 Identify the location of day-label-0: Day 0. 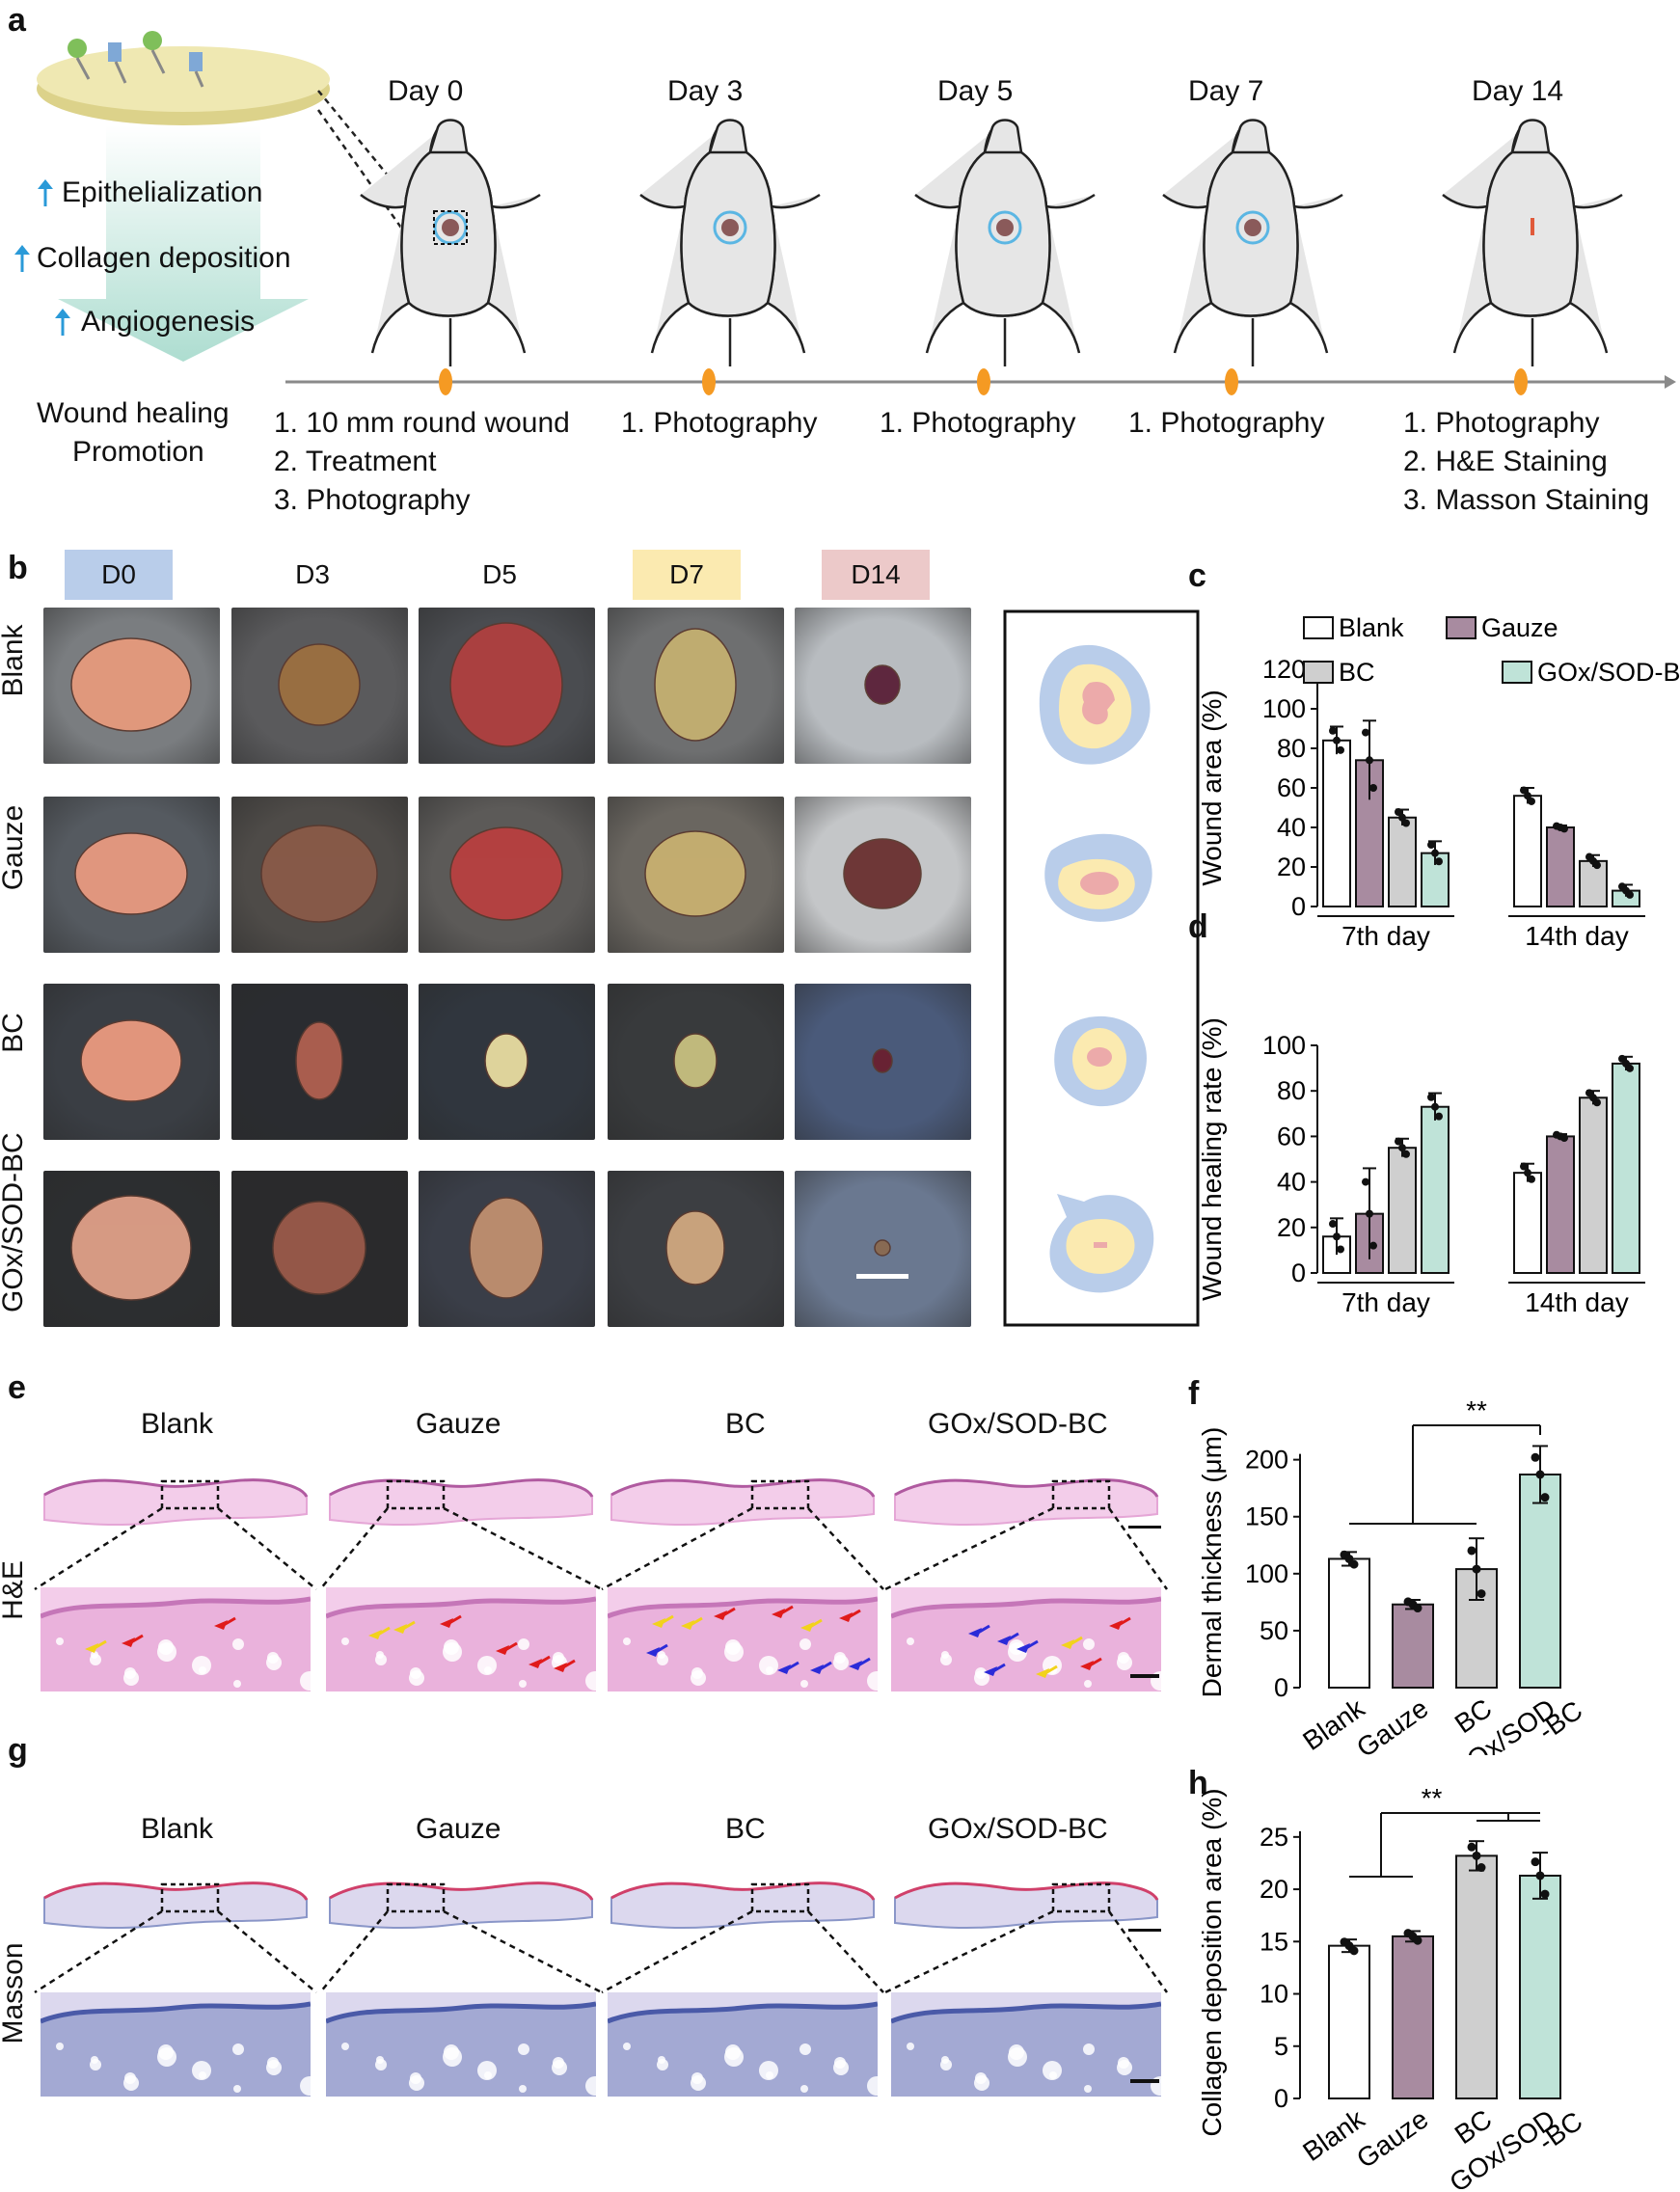
(426, 91).